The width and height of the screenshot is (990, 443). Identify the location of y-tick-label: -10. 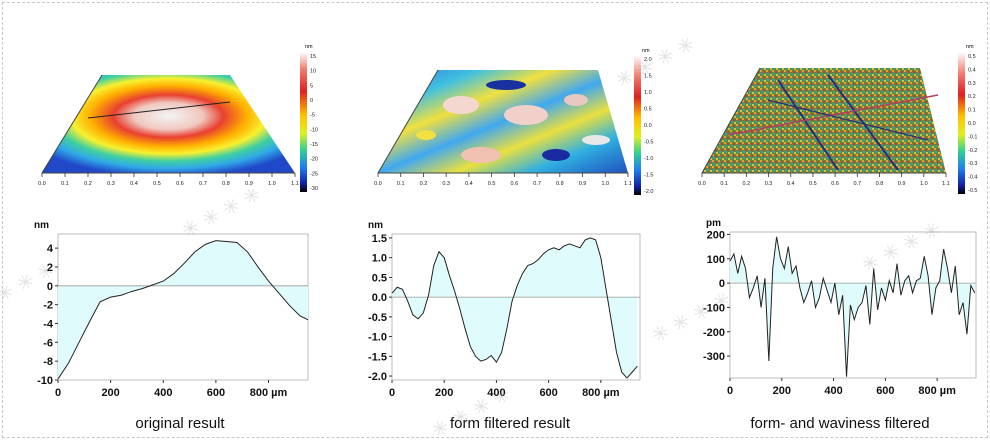
(45, 381).